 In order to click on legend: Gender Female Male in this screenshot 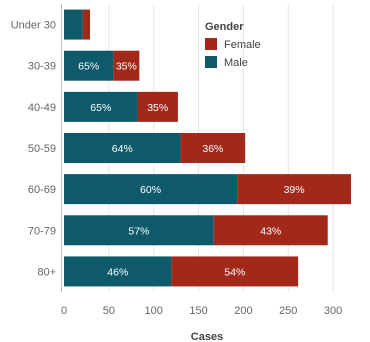, I will do `click(233, 45)`.